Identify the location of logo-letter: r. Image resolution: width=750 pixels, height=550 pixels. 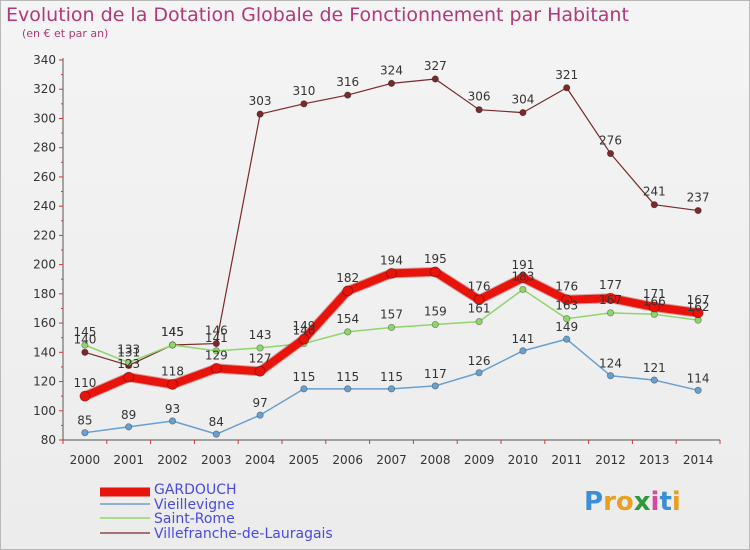
(609, 502).